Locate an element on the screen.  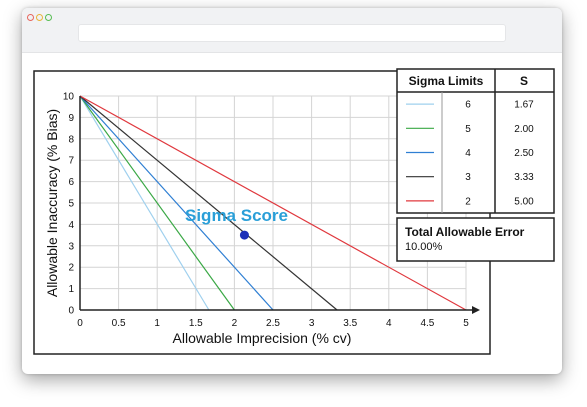
legend-s-value: 2.00 is located at coordinates (524, 129).